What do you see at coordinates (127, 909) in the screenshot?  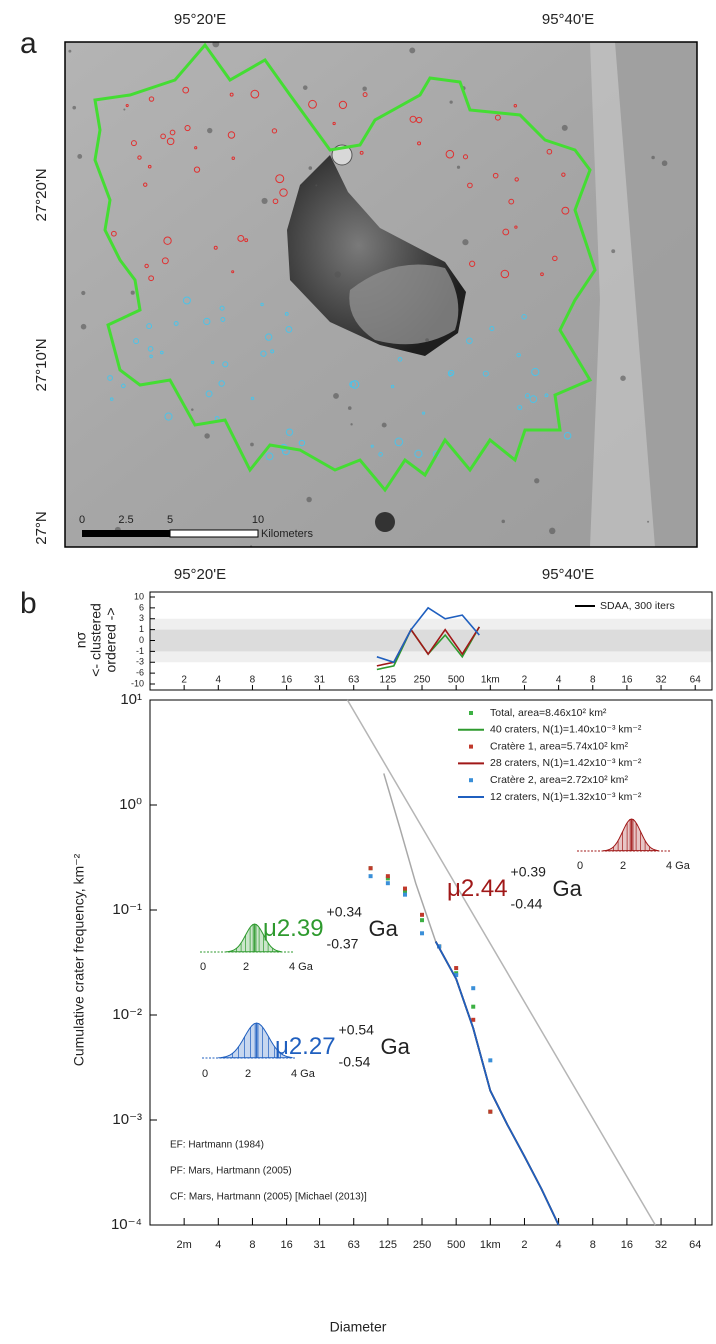 I see `y-tick-label: 10⁻¹` at bounding box center [127, 909].